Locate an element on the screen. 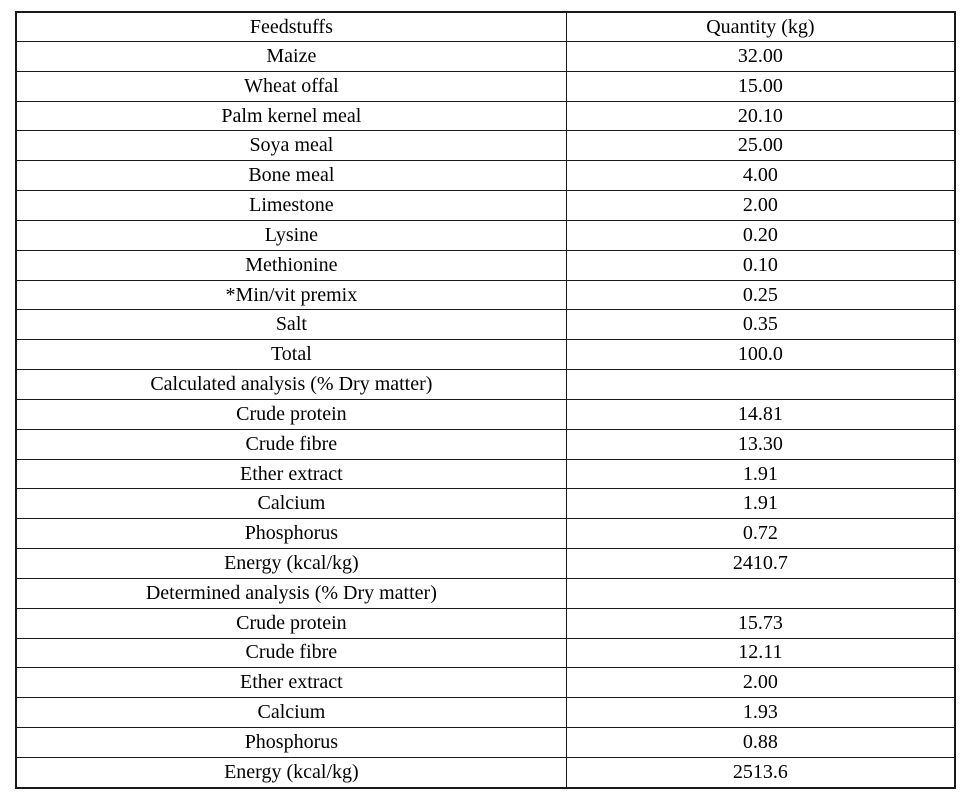 This screenshot has height=804, width=977. feedstuff-cell: Palm kernel meal is located at coordinates (291, 116).